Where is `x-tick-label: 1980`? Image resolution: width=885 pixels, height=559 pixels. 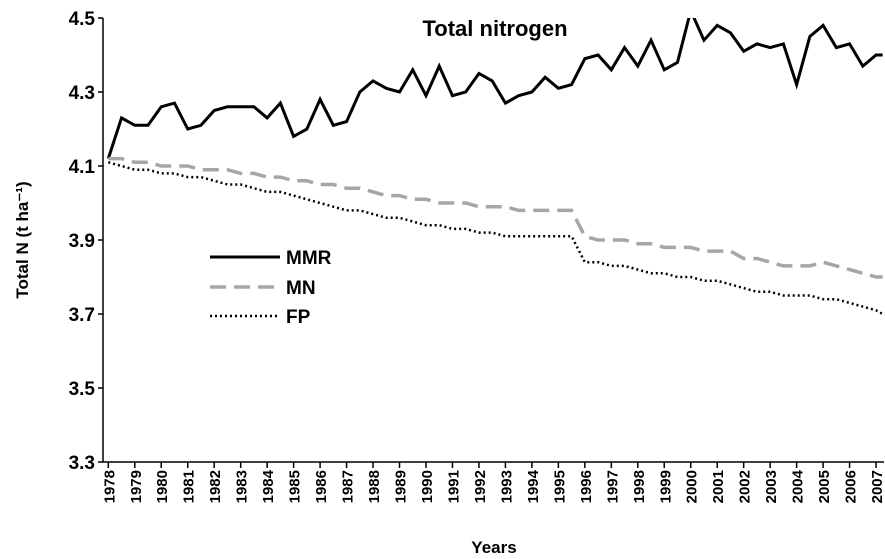
x-tick-label: 1980 is located at coordinates (162, 486).